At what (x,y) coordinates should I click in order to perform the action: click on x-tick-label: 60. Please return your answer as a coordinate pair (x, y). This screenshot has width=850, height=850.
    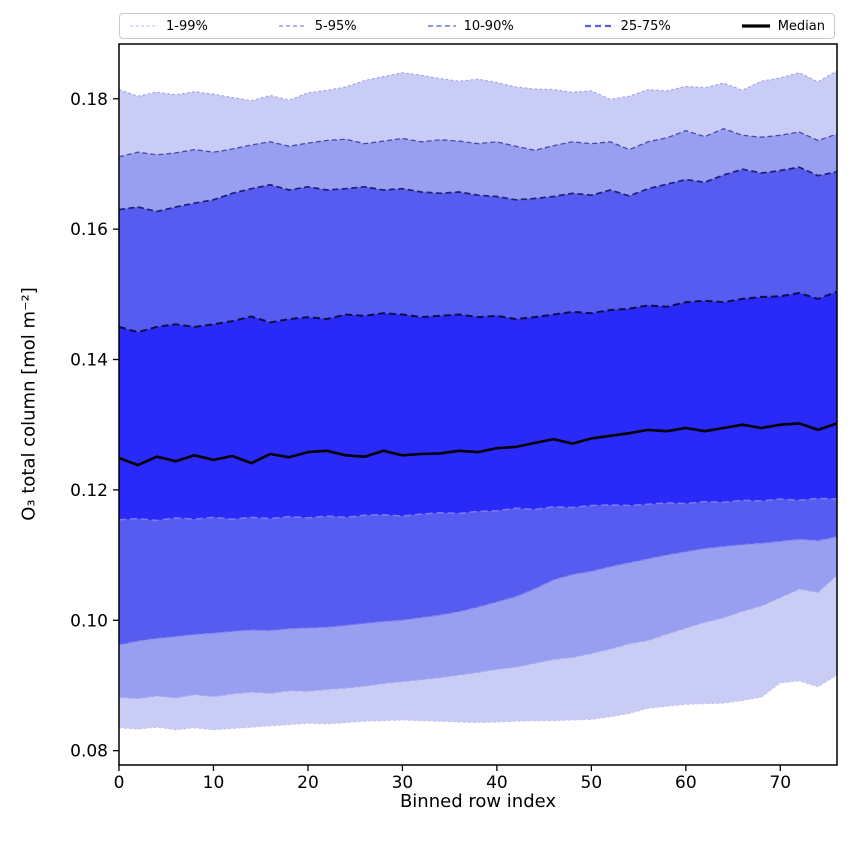
    Looking at the image, I should click on (686, 783).